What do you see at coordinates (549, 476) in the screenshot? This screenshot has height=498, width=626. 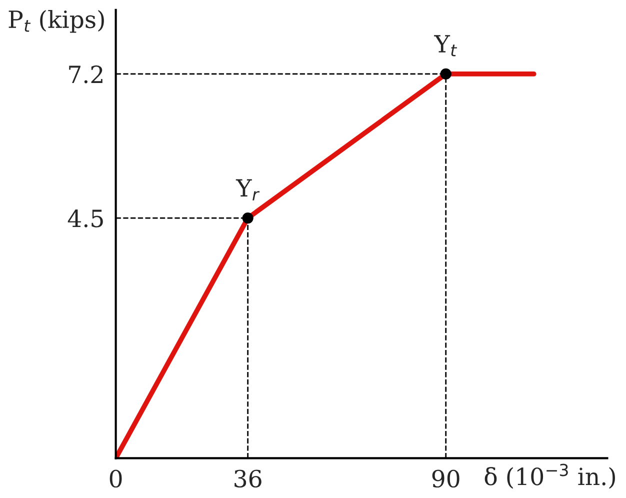 I see `x-axis-title: δ (10$^{−3}$ in.)` at bounding box center [549, 476].